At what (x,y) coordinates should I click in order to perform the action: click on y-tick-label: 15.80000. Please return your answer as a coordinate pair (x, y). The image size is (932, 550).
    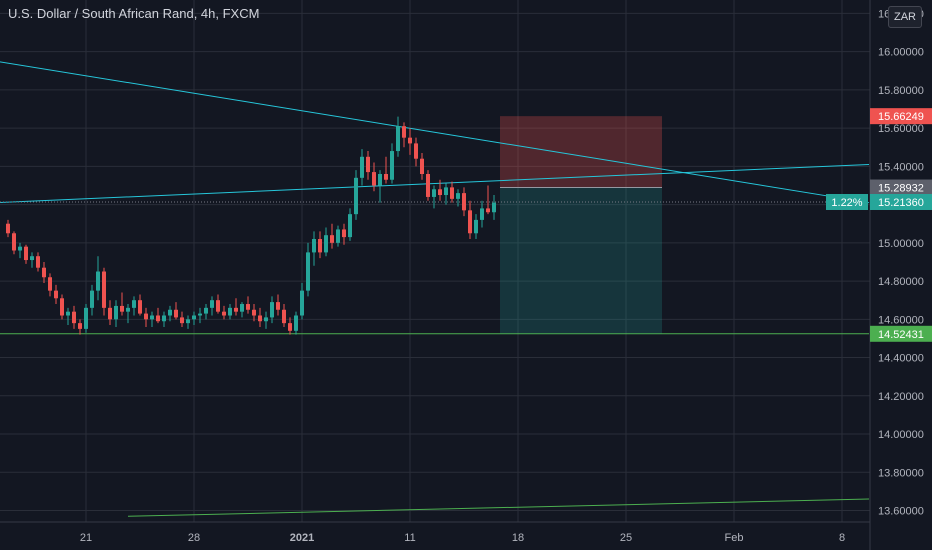
    Looking at the image, I should click on (901, 91).